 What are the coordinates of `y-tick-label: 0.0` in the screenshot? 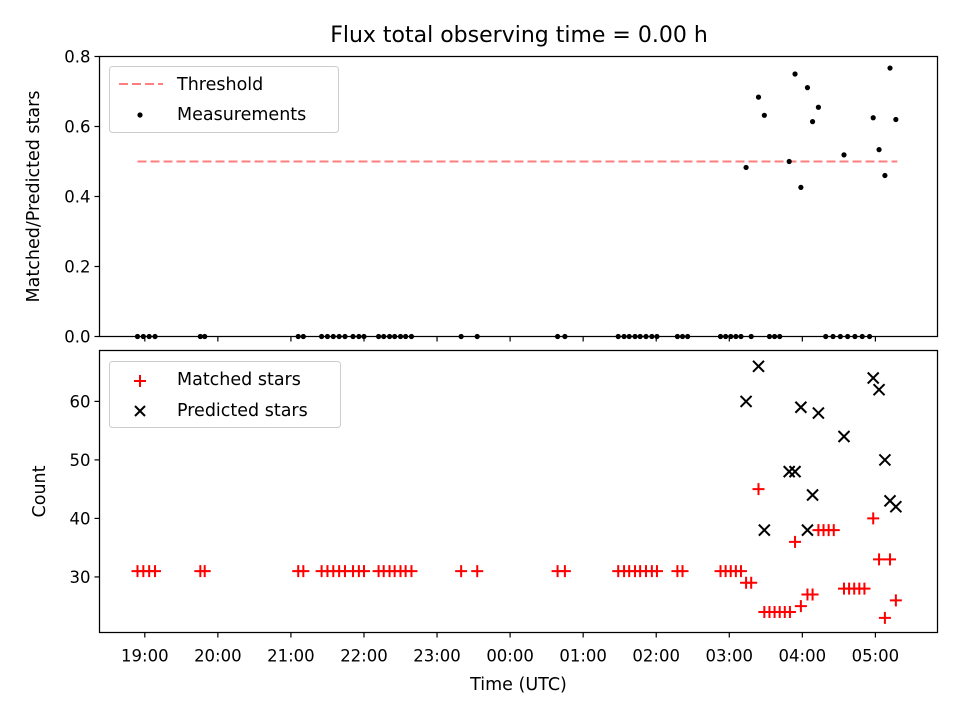 It's located at (77, 337).